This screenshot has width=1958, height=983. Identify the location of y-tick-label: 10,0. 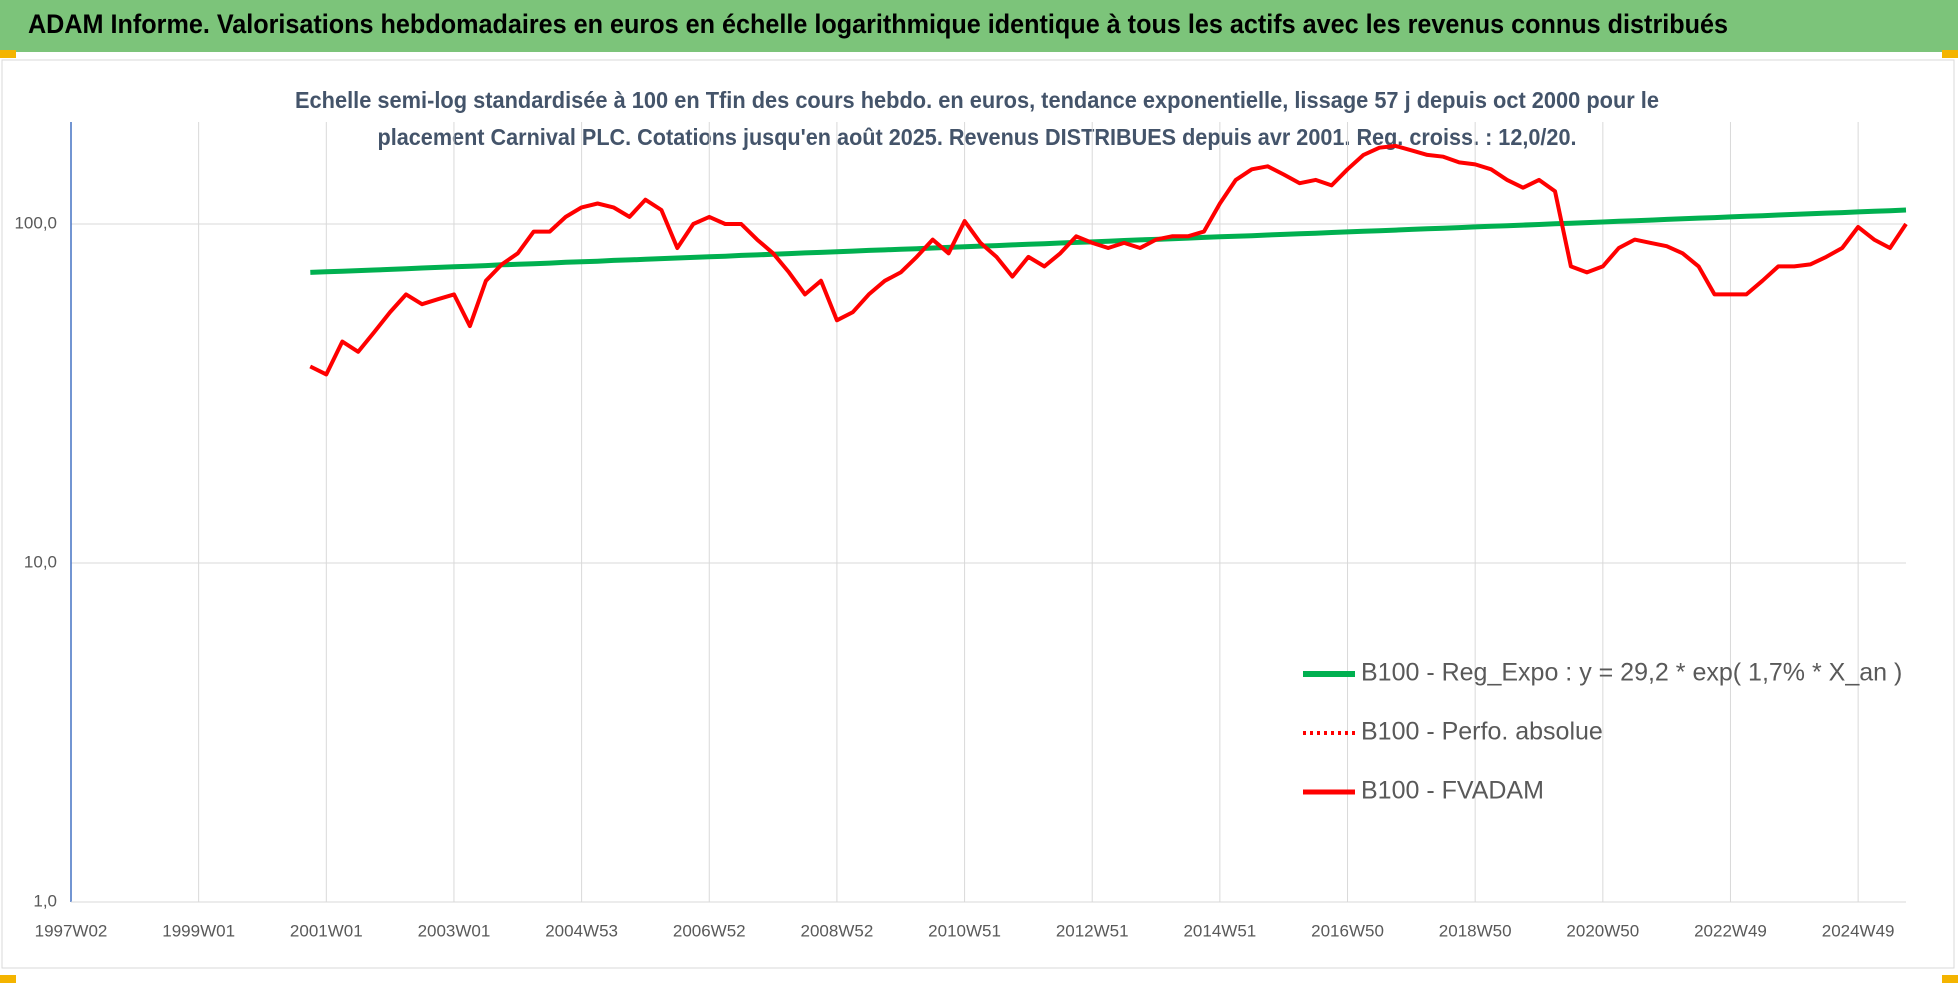
(40, 562).